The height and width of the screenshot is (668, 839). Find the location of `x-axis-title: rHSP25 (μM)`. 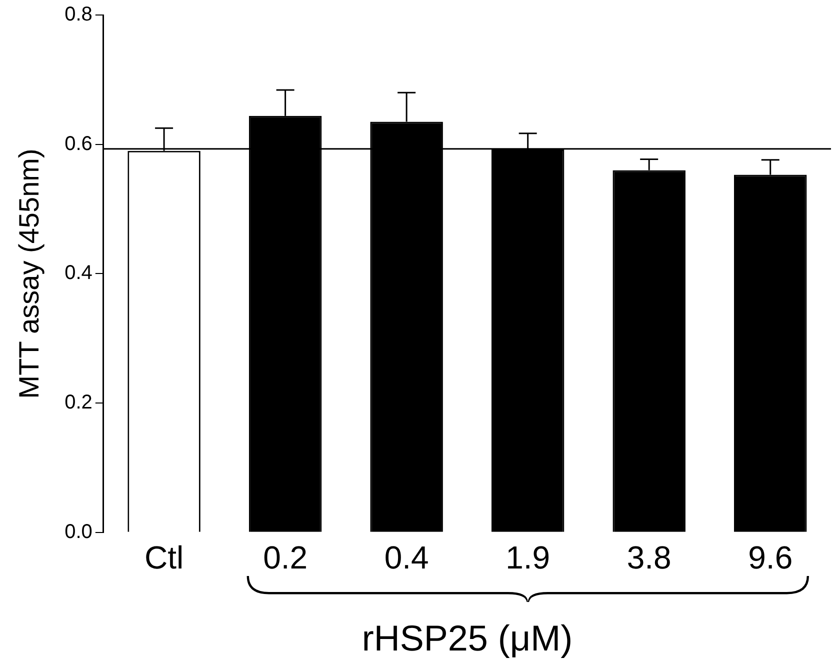

x-axis-title: rHSP25 (μM) is located at coordinates (467, 637).